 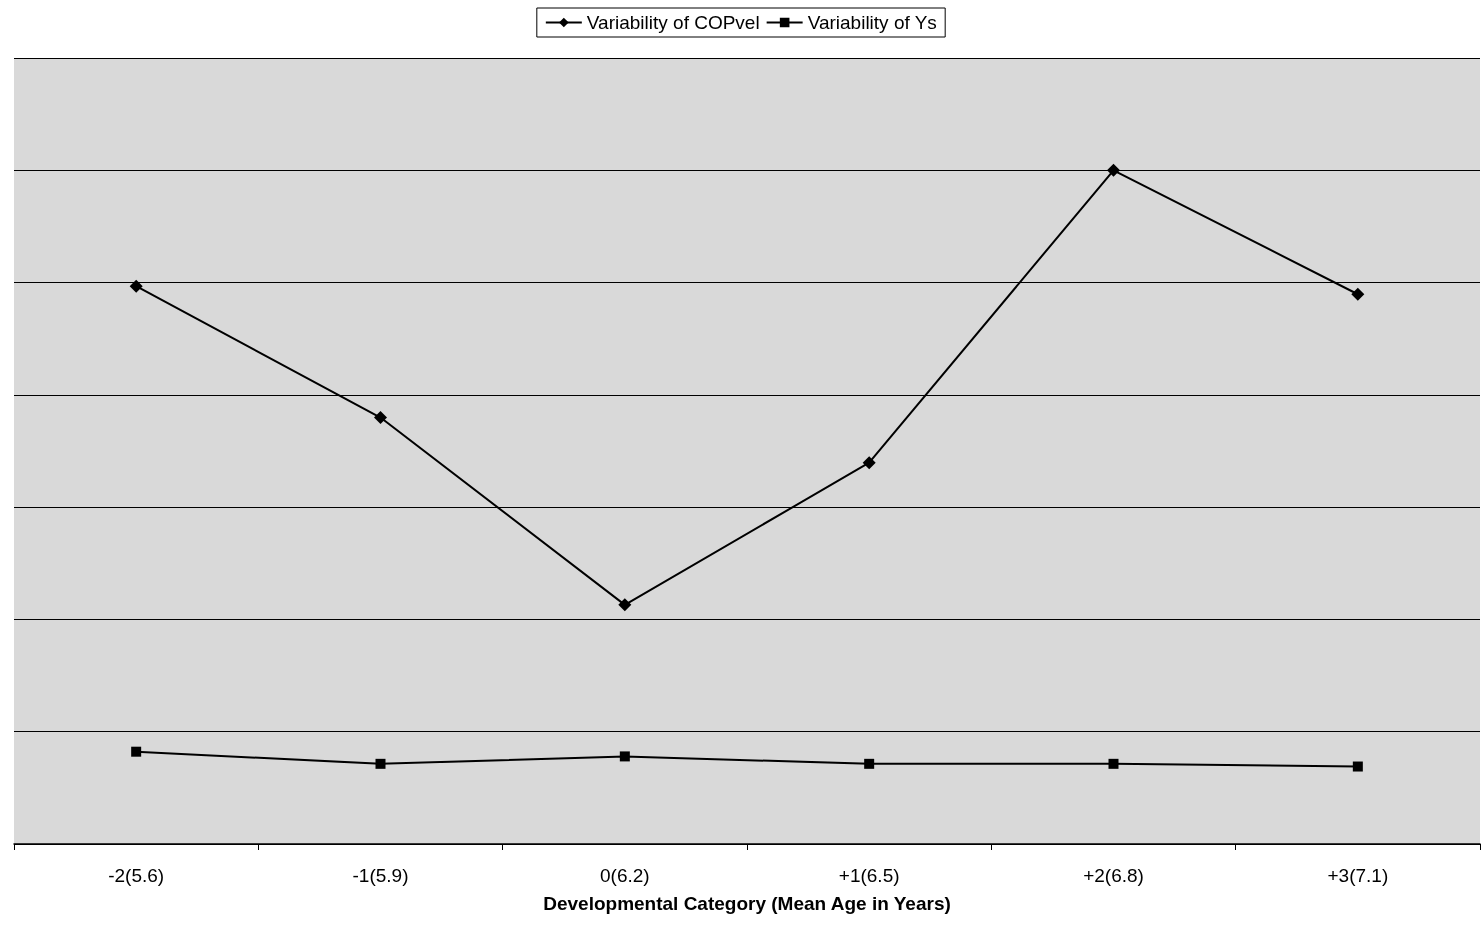 What do you see at coordinates (380, 875) in the screenshot?
I see `x-tick-label: -1(5.9)` at bounding box center [380, 875].